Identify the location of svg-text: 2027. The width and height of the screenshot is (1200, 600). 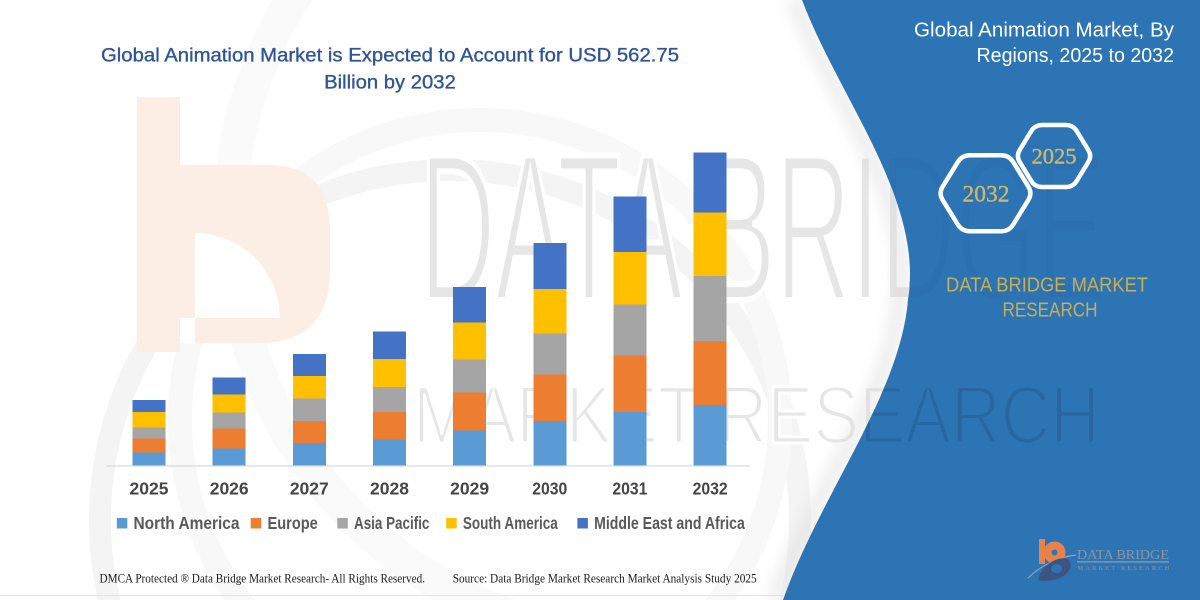
(309, 489).